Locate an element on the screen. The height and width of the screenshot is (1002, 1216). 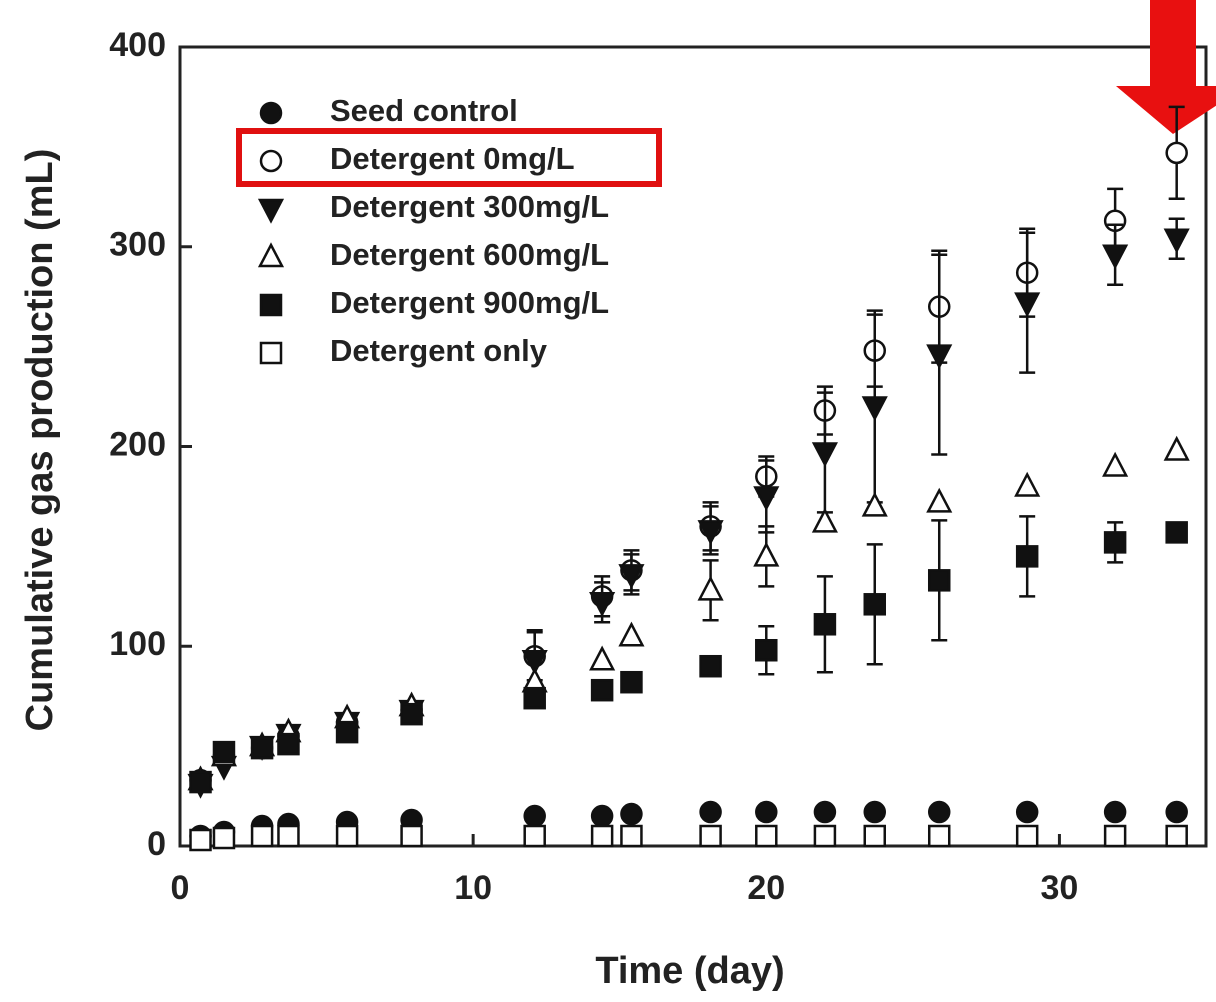
y-axis-label: Cumulative gas production (mL) is located at coordinates (40, 440).